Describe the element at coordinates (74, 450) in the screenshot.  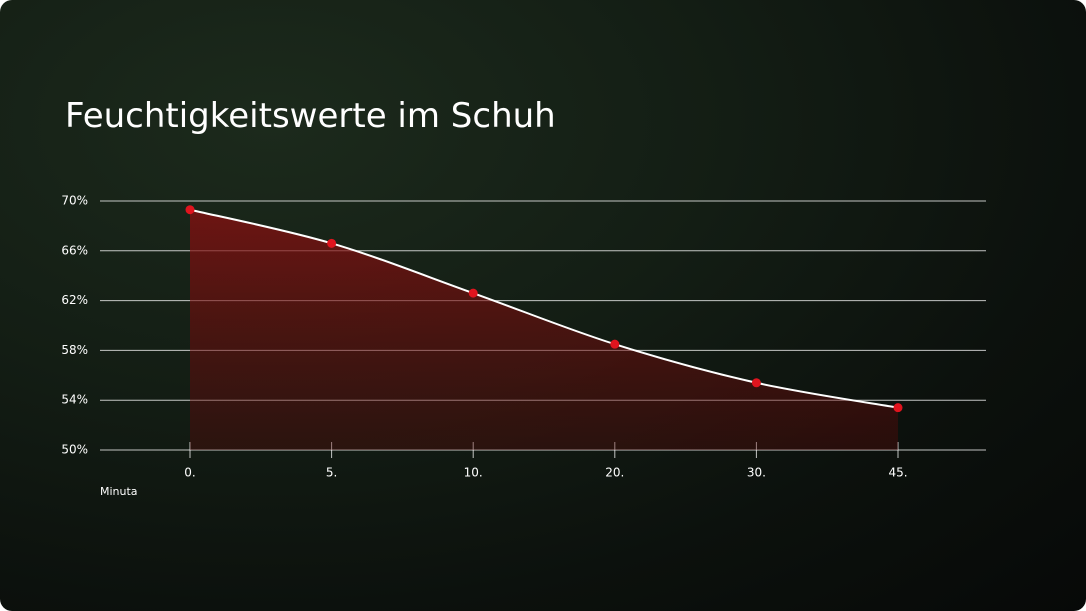
I see `y-tick-label: 50%` at that location.